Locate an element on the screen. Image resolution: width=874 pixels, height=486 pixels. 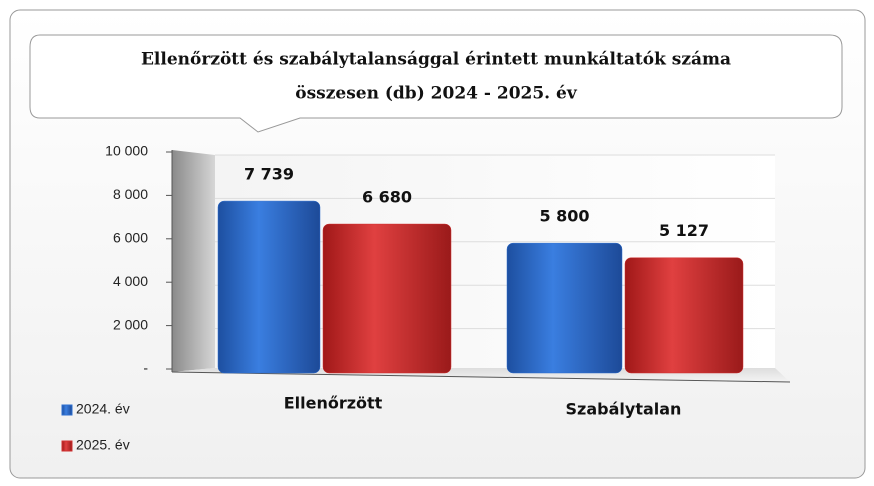
y-tick-label: 8 000 is located at coordinates (130, 194).